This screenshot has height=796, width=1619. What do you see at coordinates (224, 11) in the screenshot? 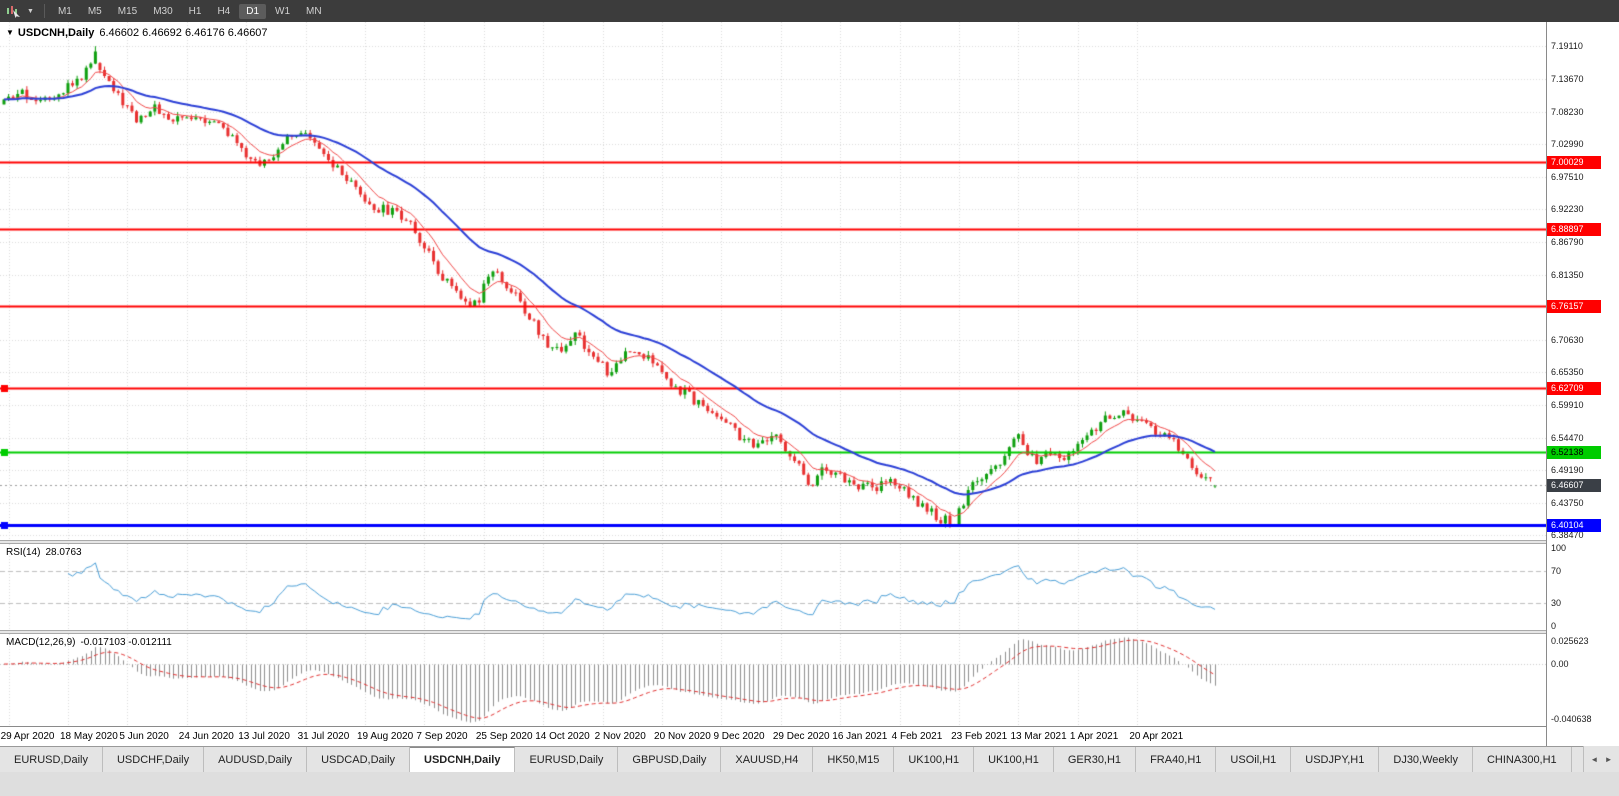
I see `timeframe-button-h4: H4` at bounding box center [224, 11].